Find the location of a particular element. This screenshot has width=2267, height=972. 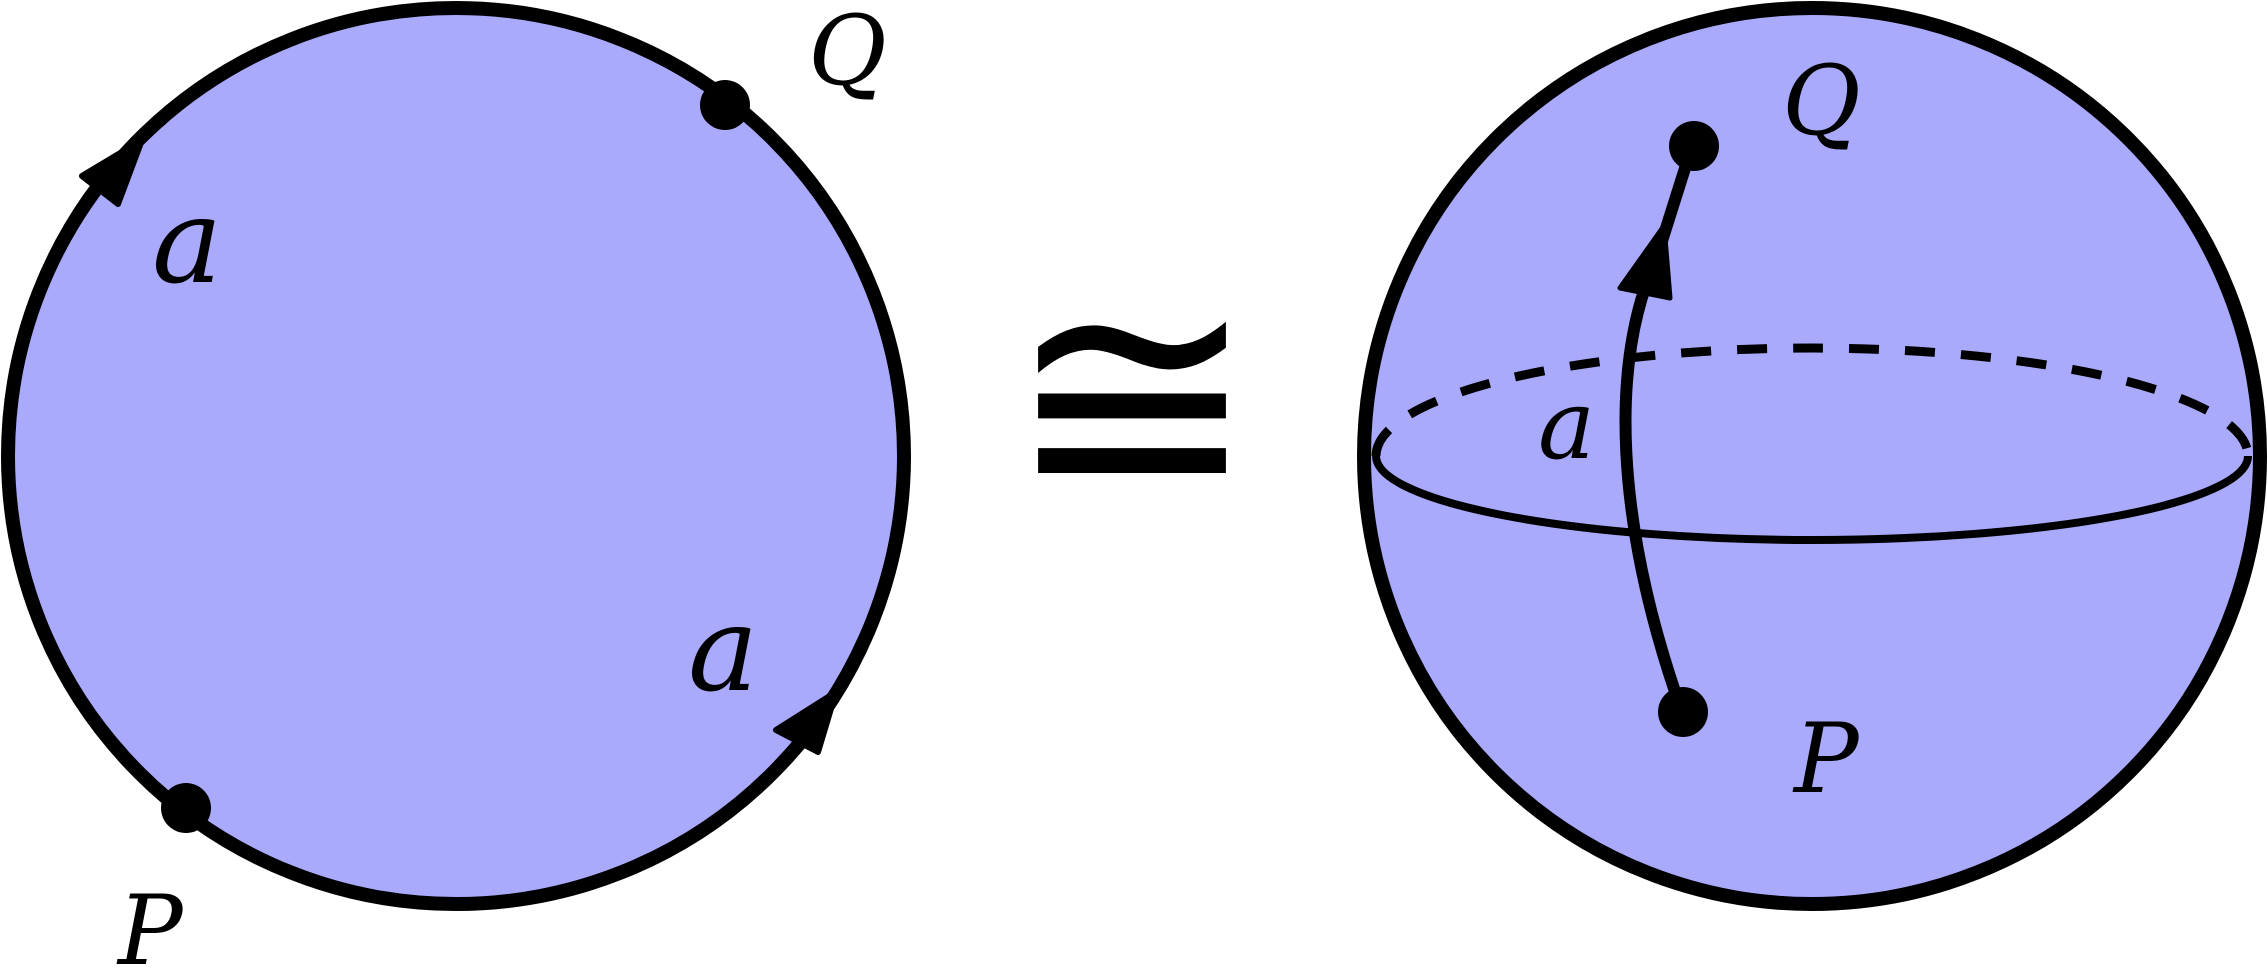

sphere-point-p is located at coordinates (1683, 712).